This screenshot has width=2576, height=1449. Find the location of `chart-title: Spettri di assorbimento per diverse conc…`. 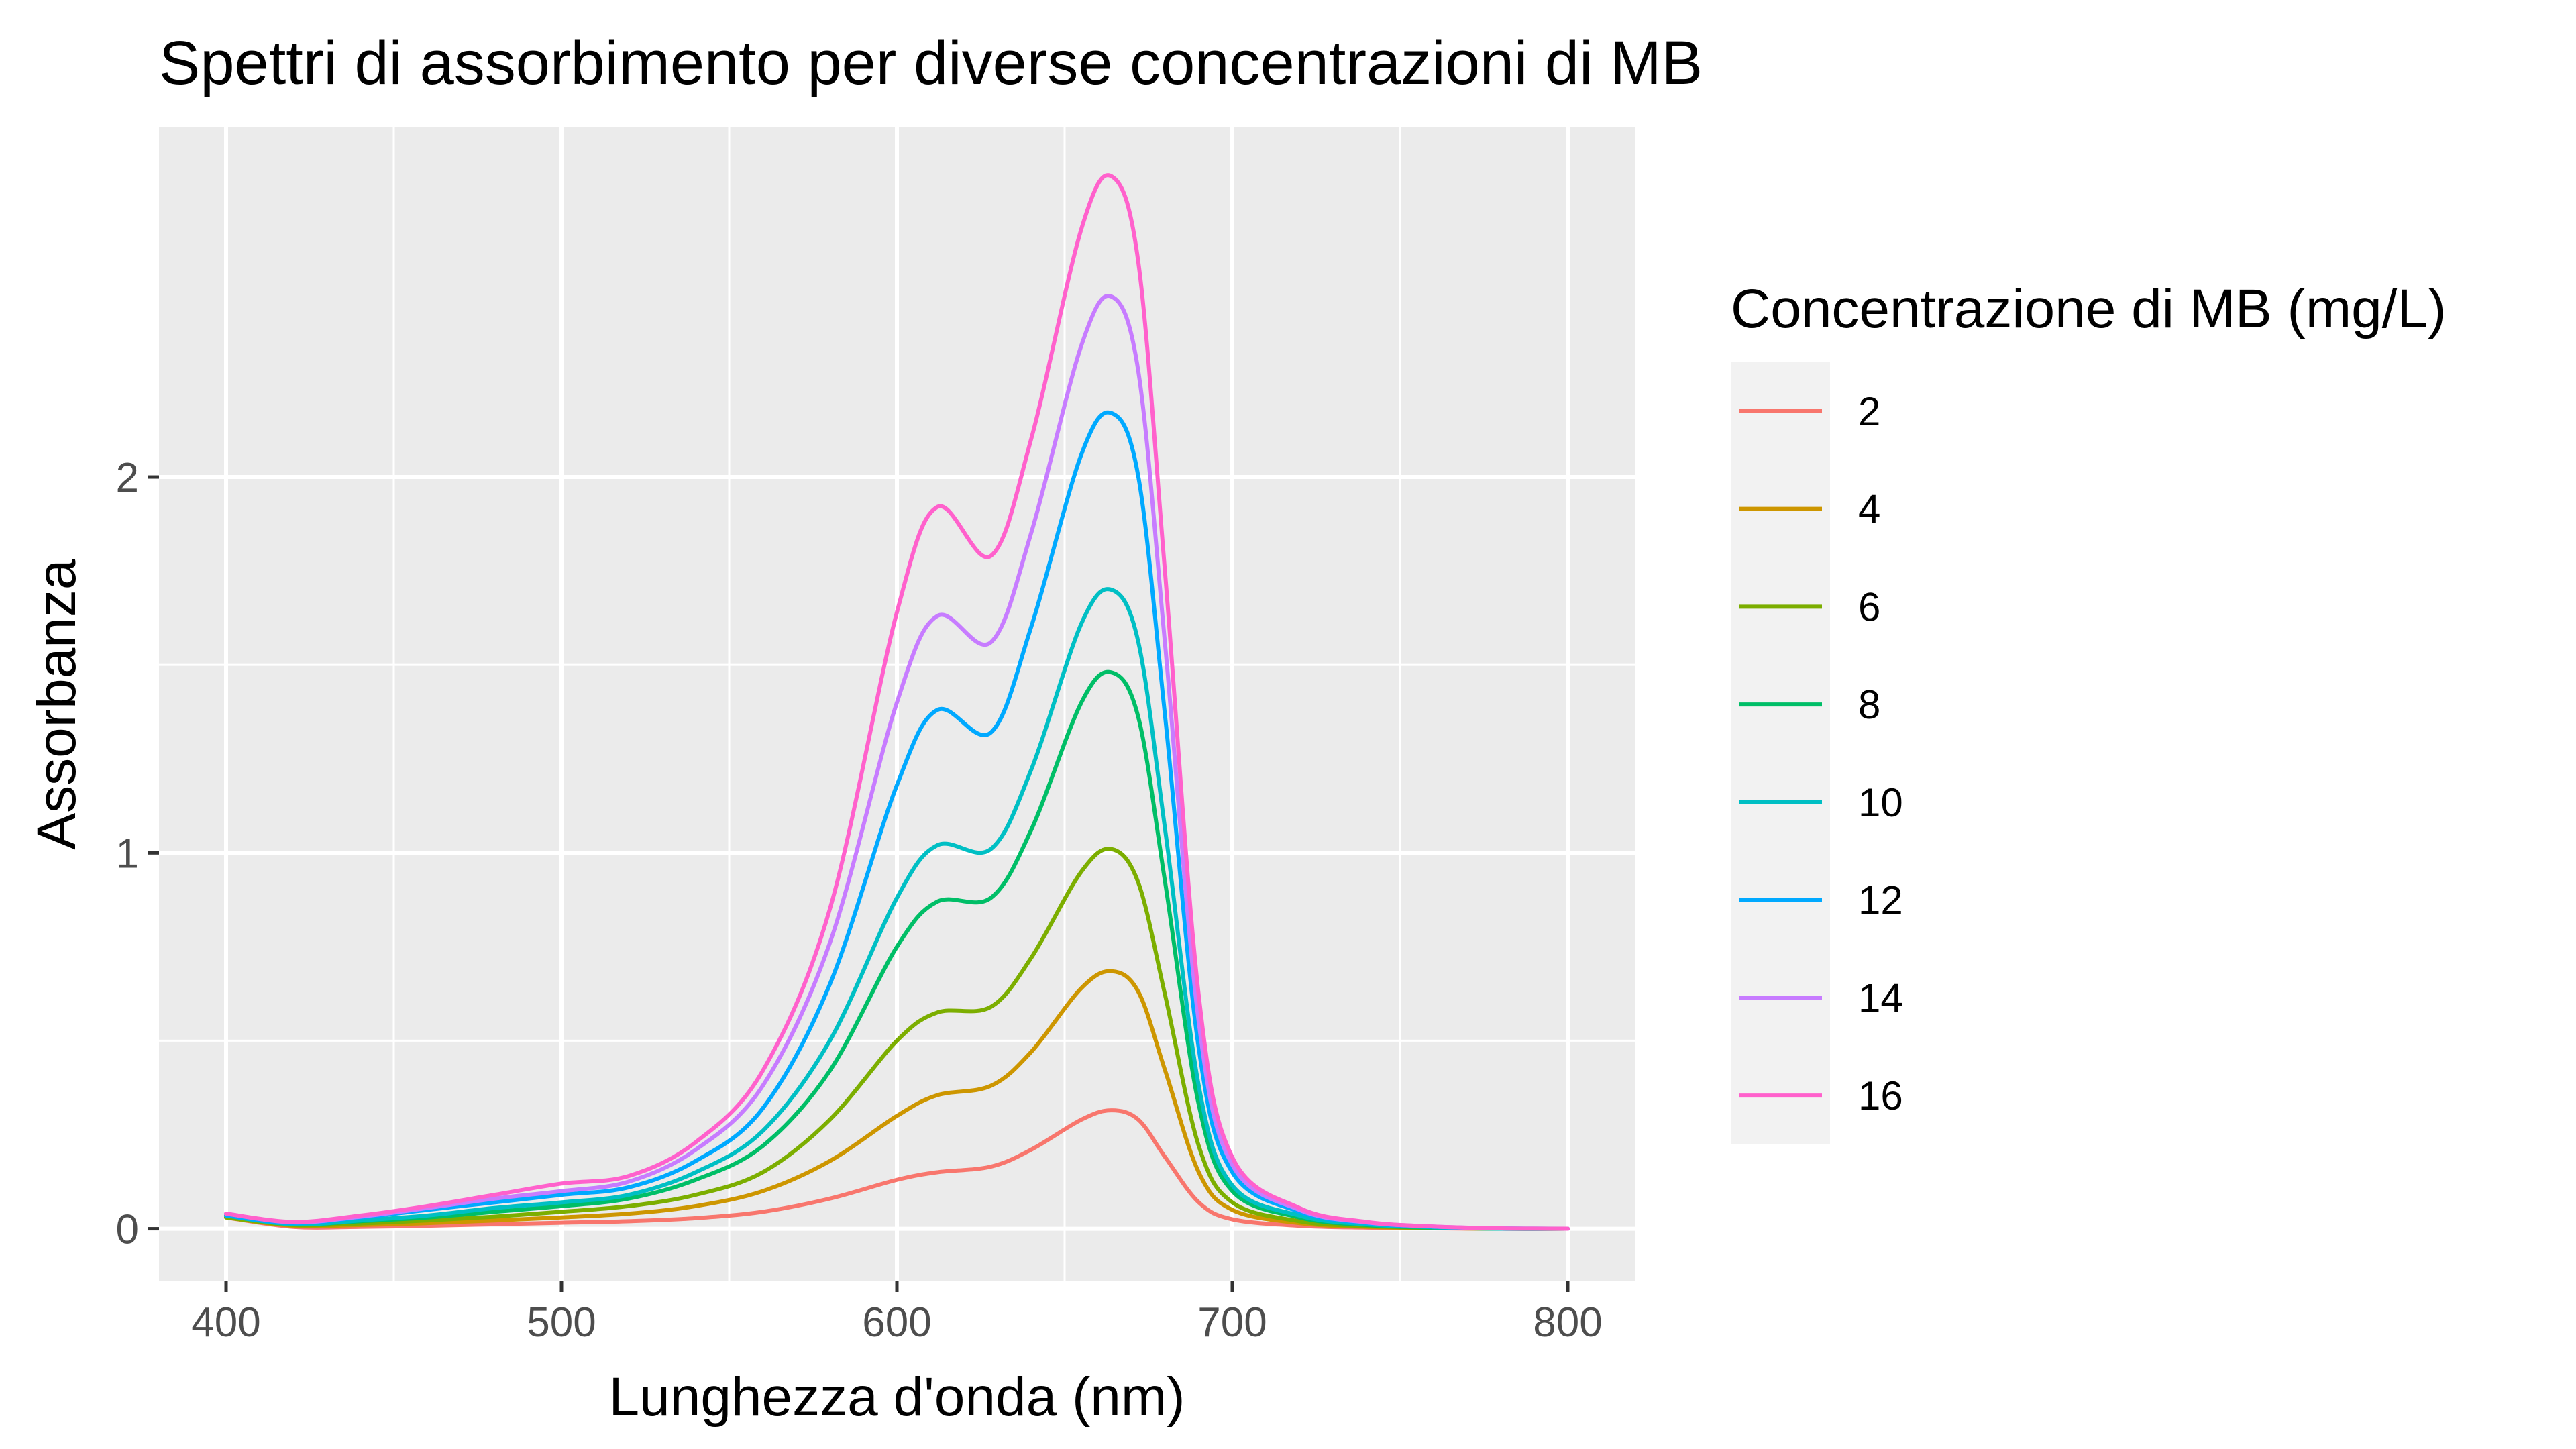

chart-title: Spettri di assorbimento per diverse conc… is located at coordinates (931, 63).